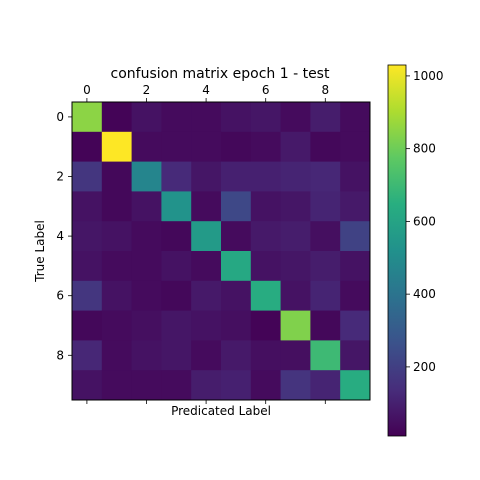 Image resolution: width=480 pixels, height=480 pixels. Describe the element at coordinates (424, 149) in the screenshot. I see `colorbar-tick-label: 800` at that location.